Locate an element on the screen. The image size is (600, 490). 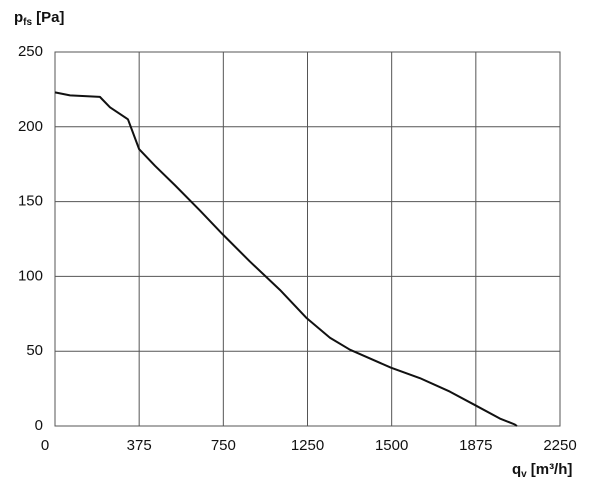
x-label-sub: v is located at coordinates (524, 474).